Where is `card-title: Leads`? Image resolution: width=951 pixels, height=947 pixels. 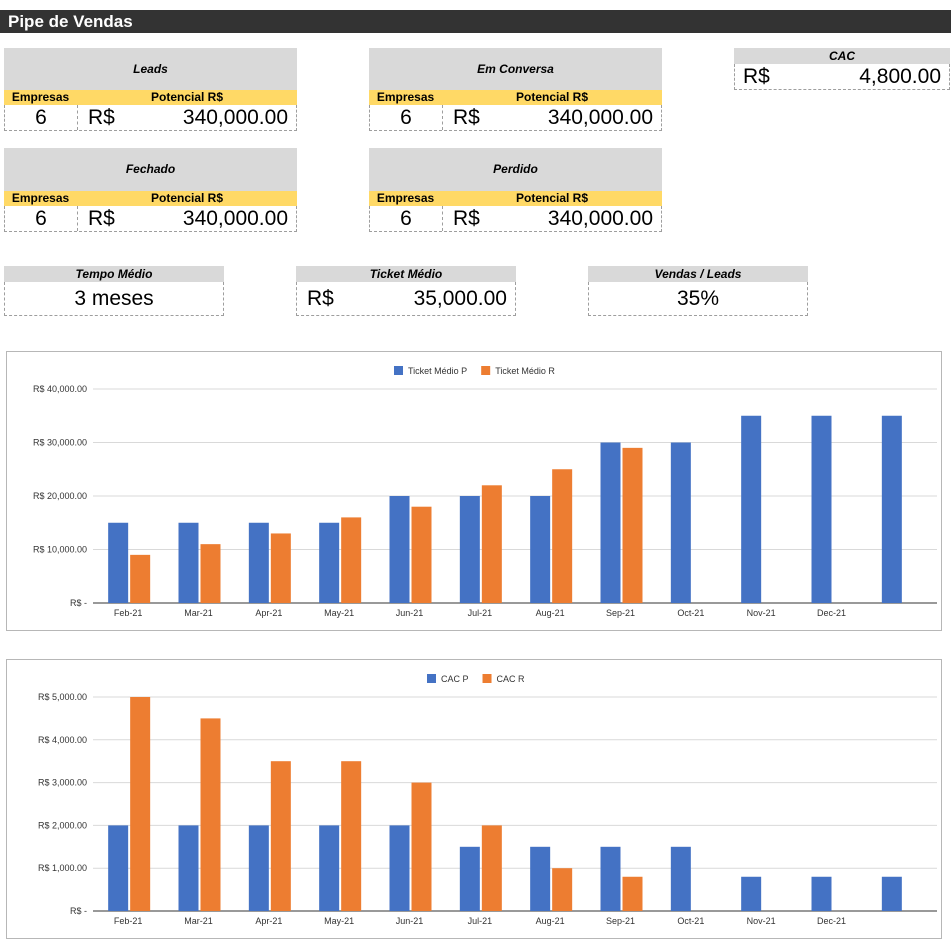 card-title: Leads is located at coordinates (150, 69).